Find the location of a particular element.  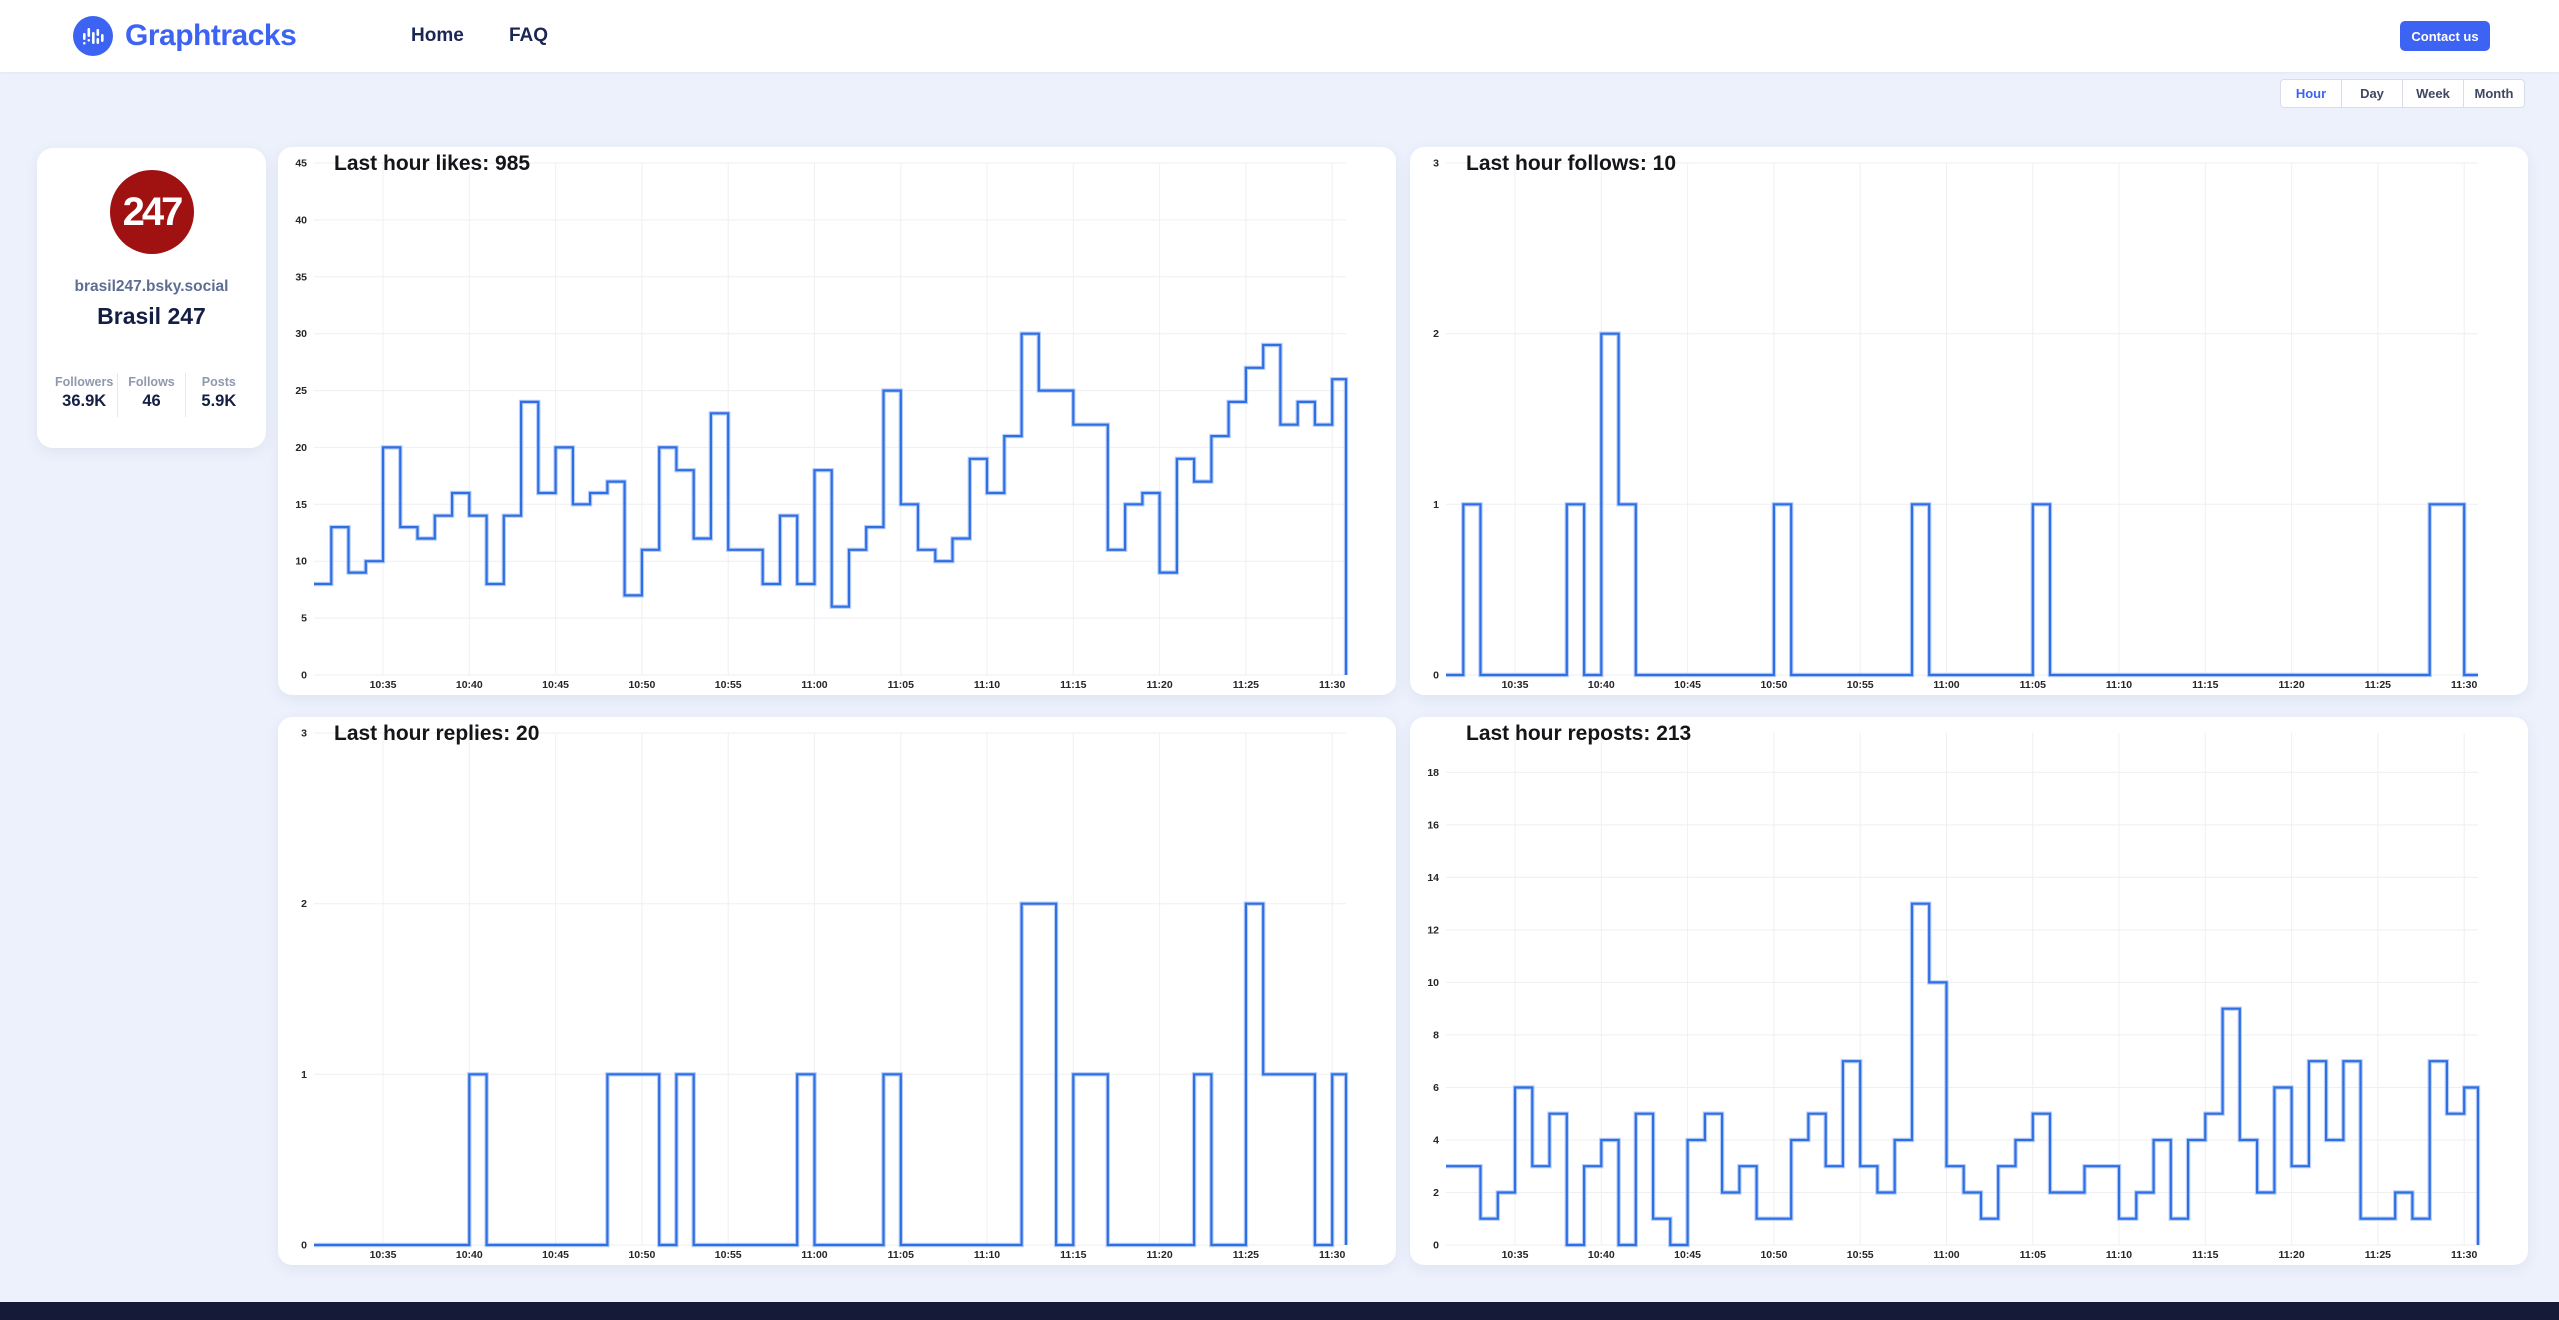

contact-us-button: Contact us is located at coordinates (2445, 36).